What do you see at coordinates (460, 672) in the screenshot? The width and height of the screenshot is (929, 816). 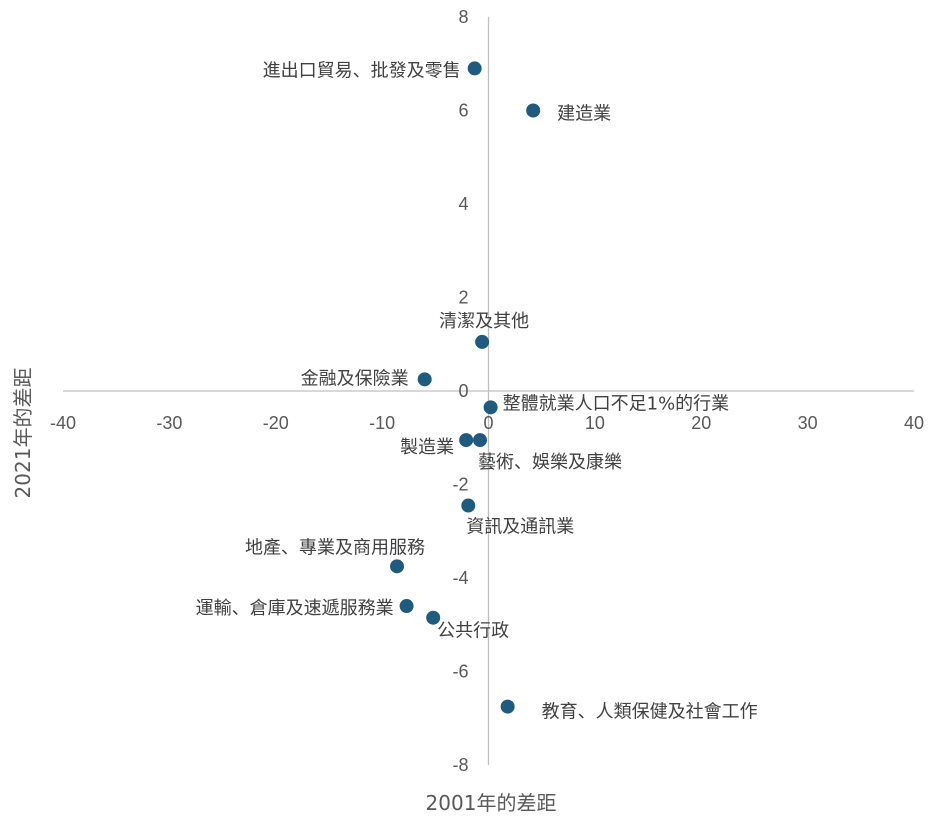 I see `y-tick-label: -6` at bounding box center [460, 672].